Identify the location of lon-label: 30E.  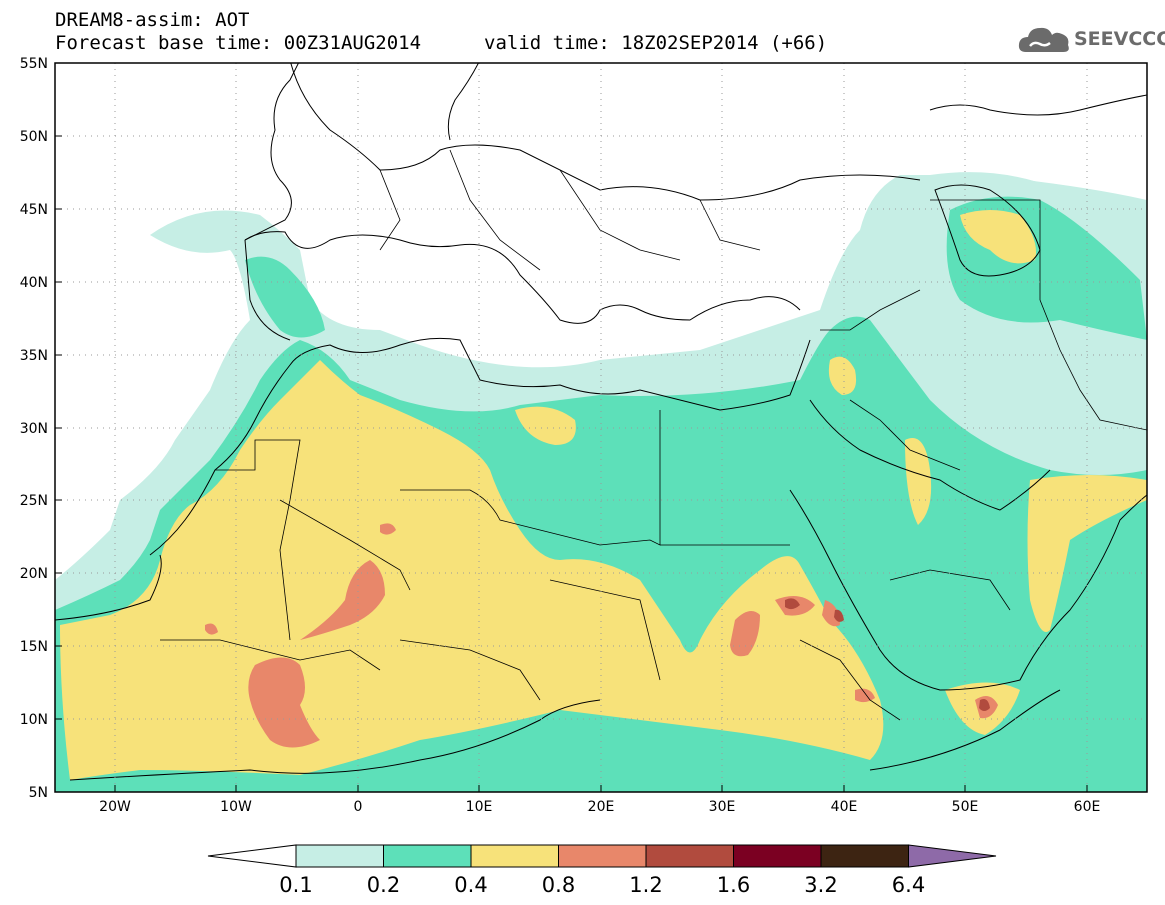
(722, 807).